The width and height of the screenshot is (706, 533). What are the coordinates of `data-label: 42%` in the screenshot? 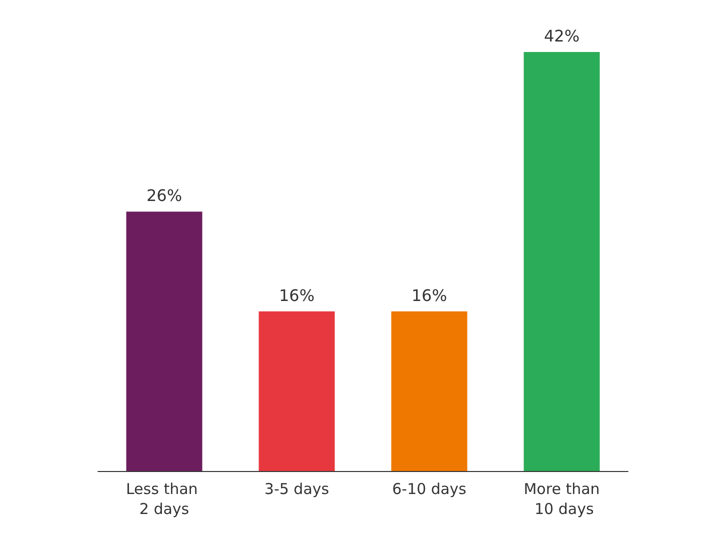 It's located at (562, 36).